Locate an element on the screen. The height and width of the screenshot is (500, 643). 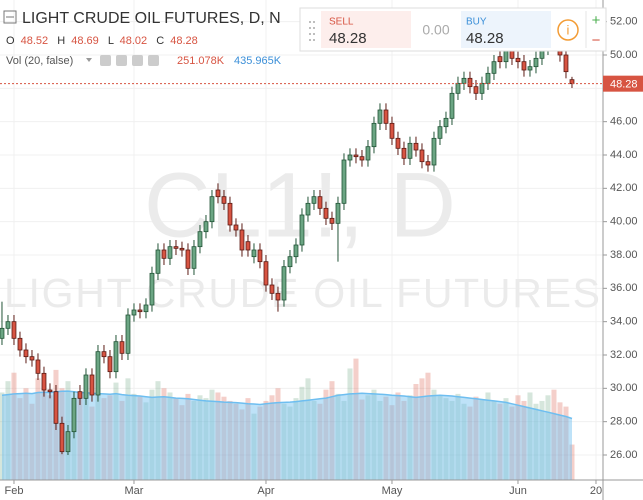
y-tick-label: 40.00 is located at coordinates (624, 222).